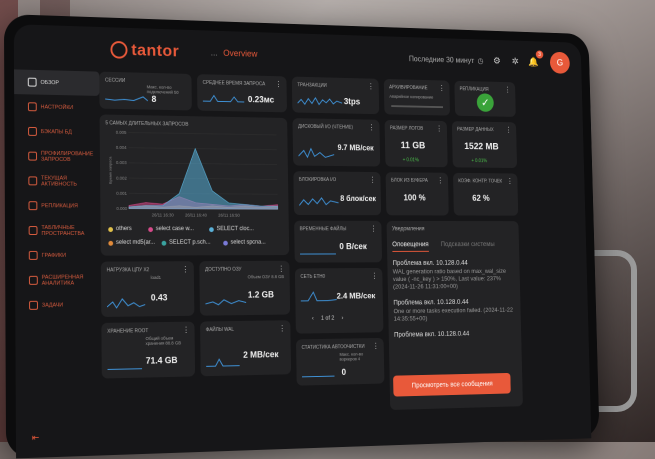 Image resolution: width=655 pixels, height=459 pixels. I want to click on notification-item: Проблема вкл. 10.128.0.44, so click(455, 335).